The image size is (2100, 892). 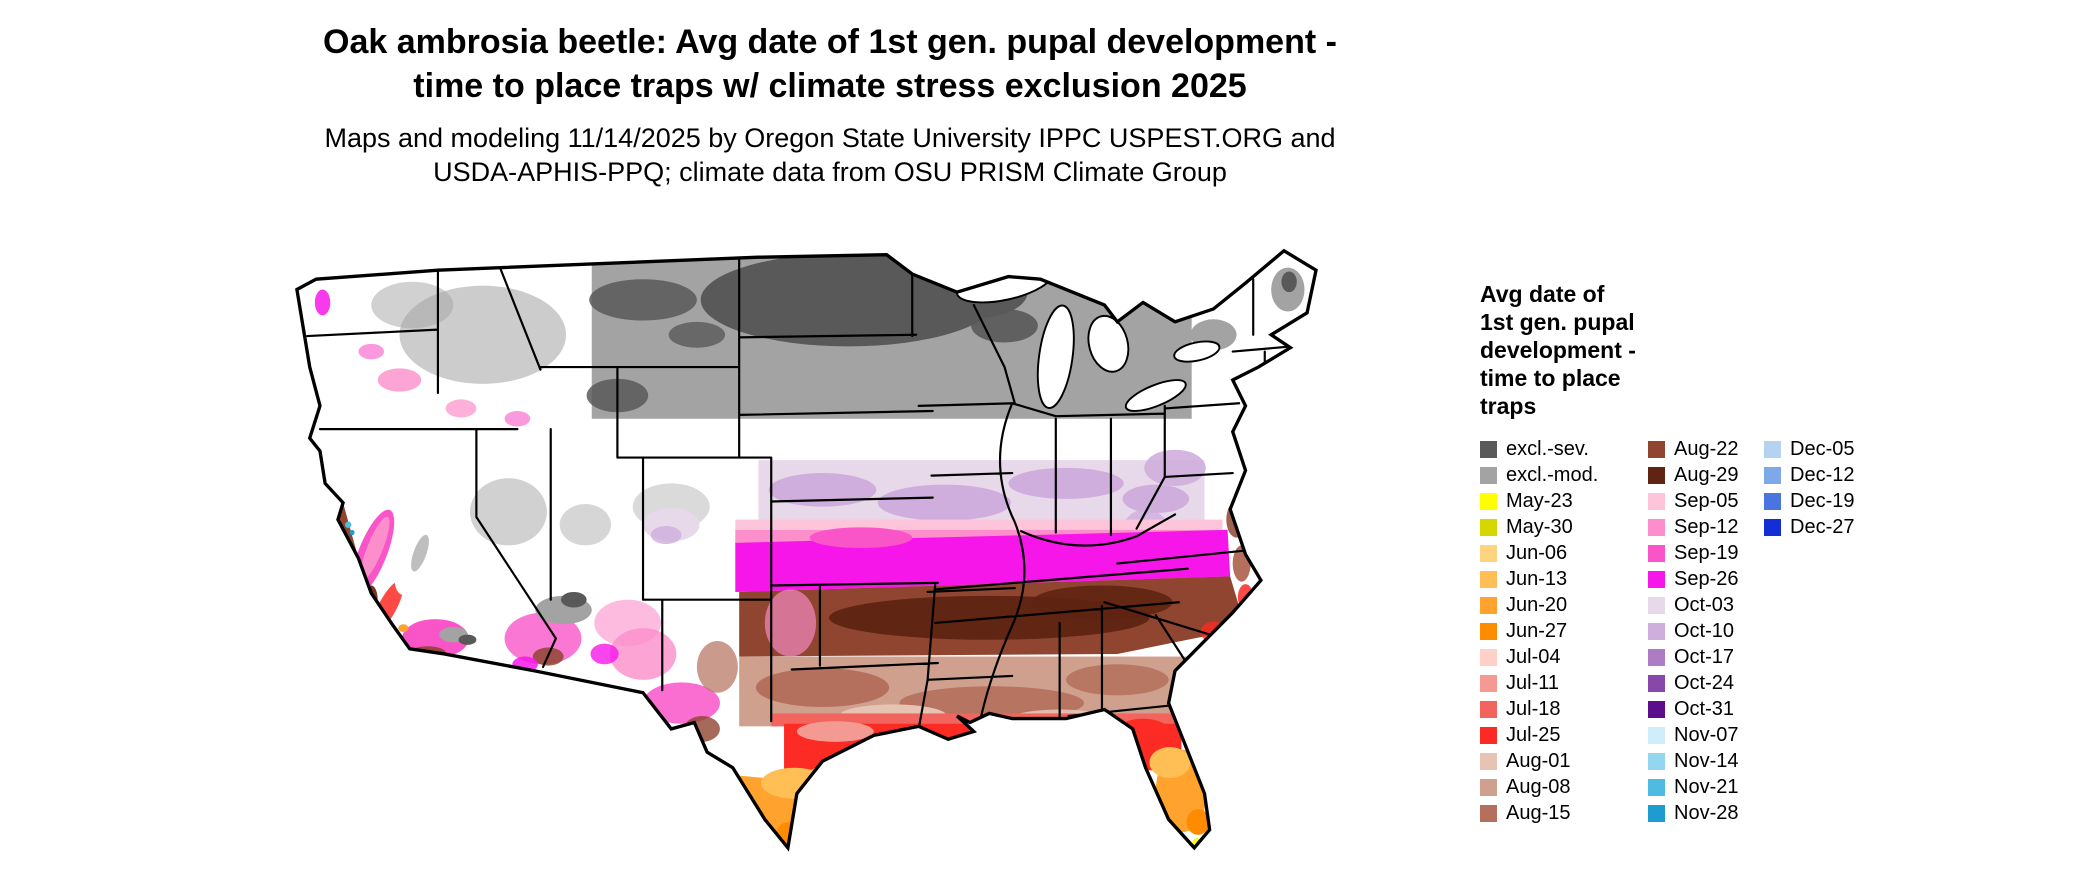 I want to click on legend-entry: Aug-29, so click(x=1706, y=475).